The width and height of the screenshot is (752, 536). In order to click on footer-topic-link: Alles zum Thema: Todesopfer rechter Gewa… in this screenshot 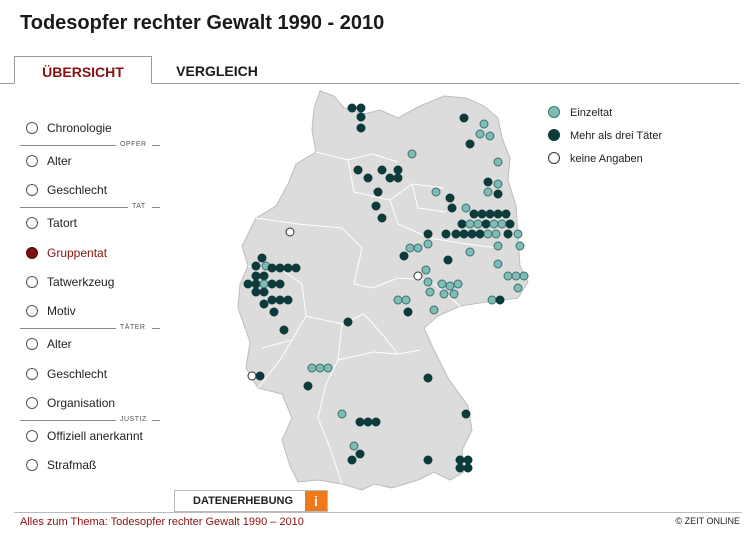, I will do `click(162, 522)`.